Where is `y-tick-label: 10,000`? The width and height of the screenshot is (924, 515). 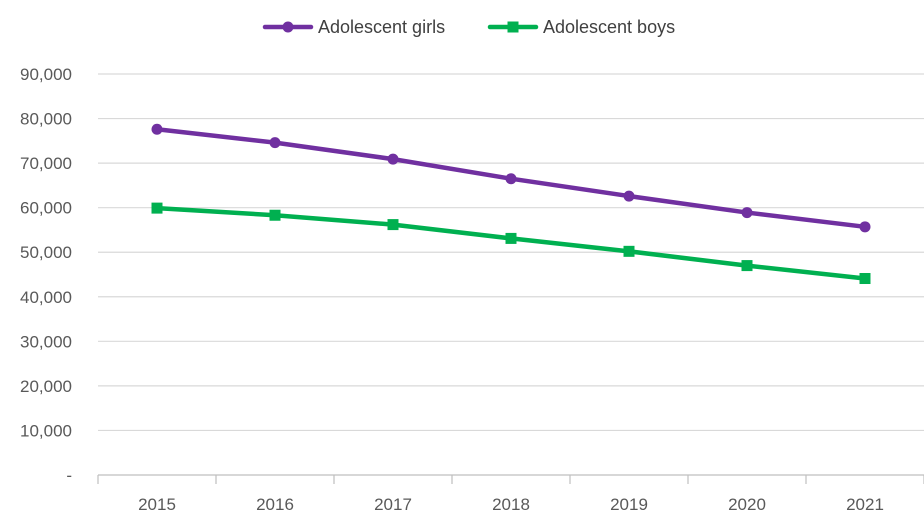
y-tick-label: 10,000 is located at coordinates (46, 430).